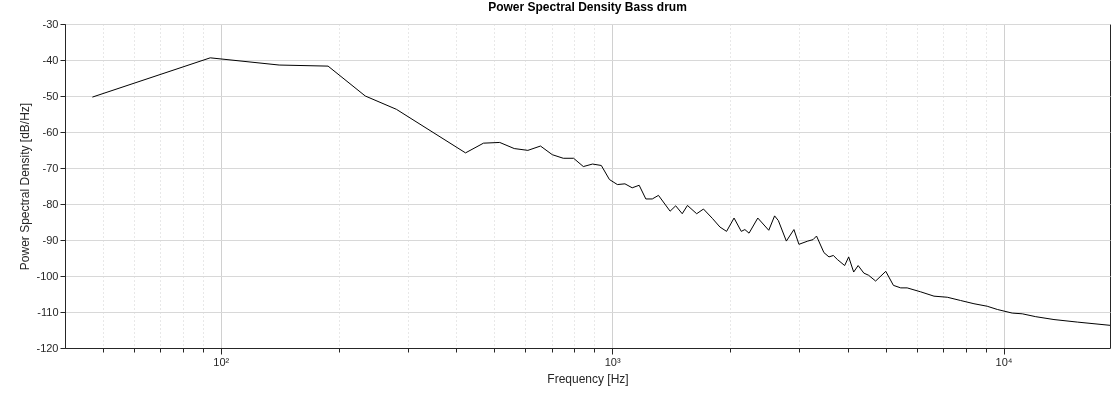 The height and width of the screenshot is (401, 1111). I want to click on y-tick-label: -70, so click(50, 167).